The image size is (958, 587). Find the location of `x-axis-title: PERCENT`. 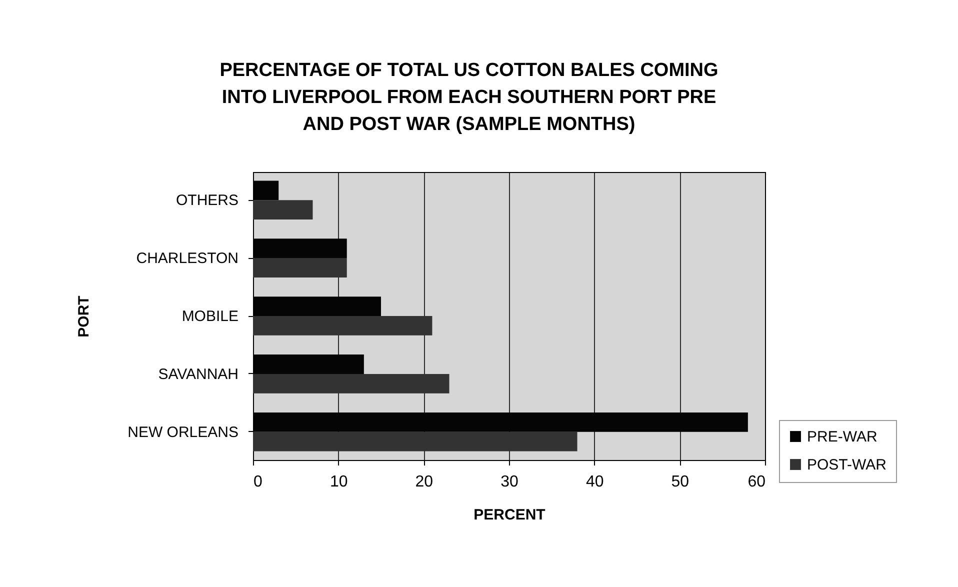

x-axis-title: PERCENT is located at coordinates (510, 515).